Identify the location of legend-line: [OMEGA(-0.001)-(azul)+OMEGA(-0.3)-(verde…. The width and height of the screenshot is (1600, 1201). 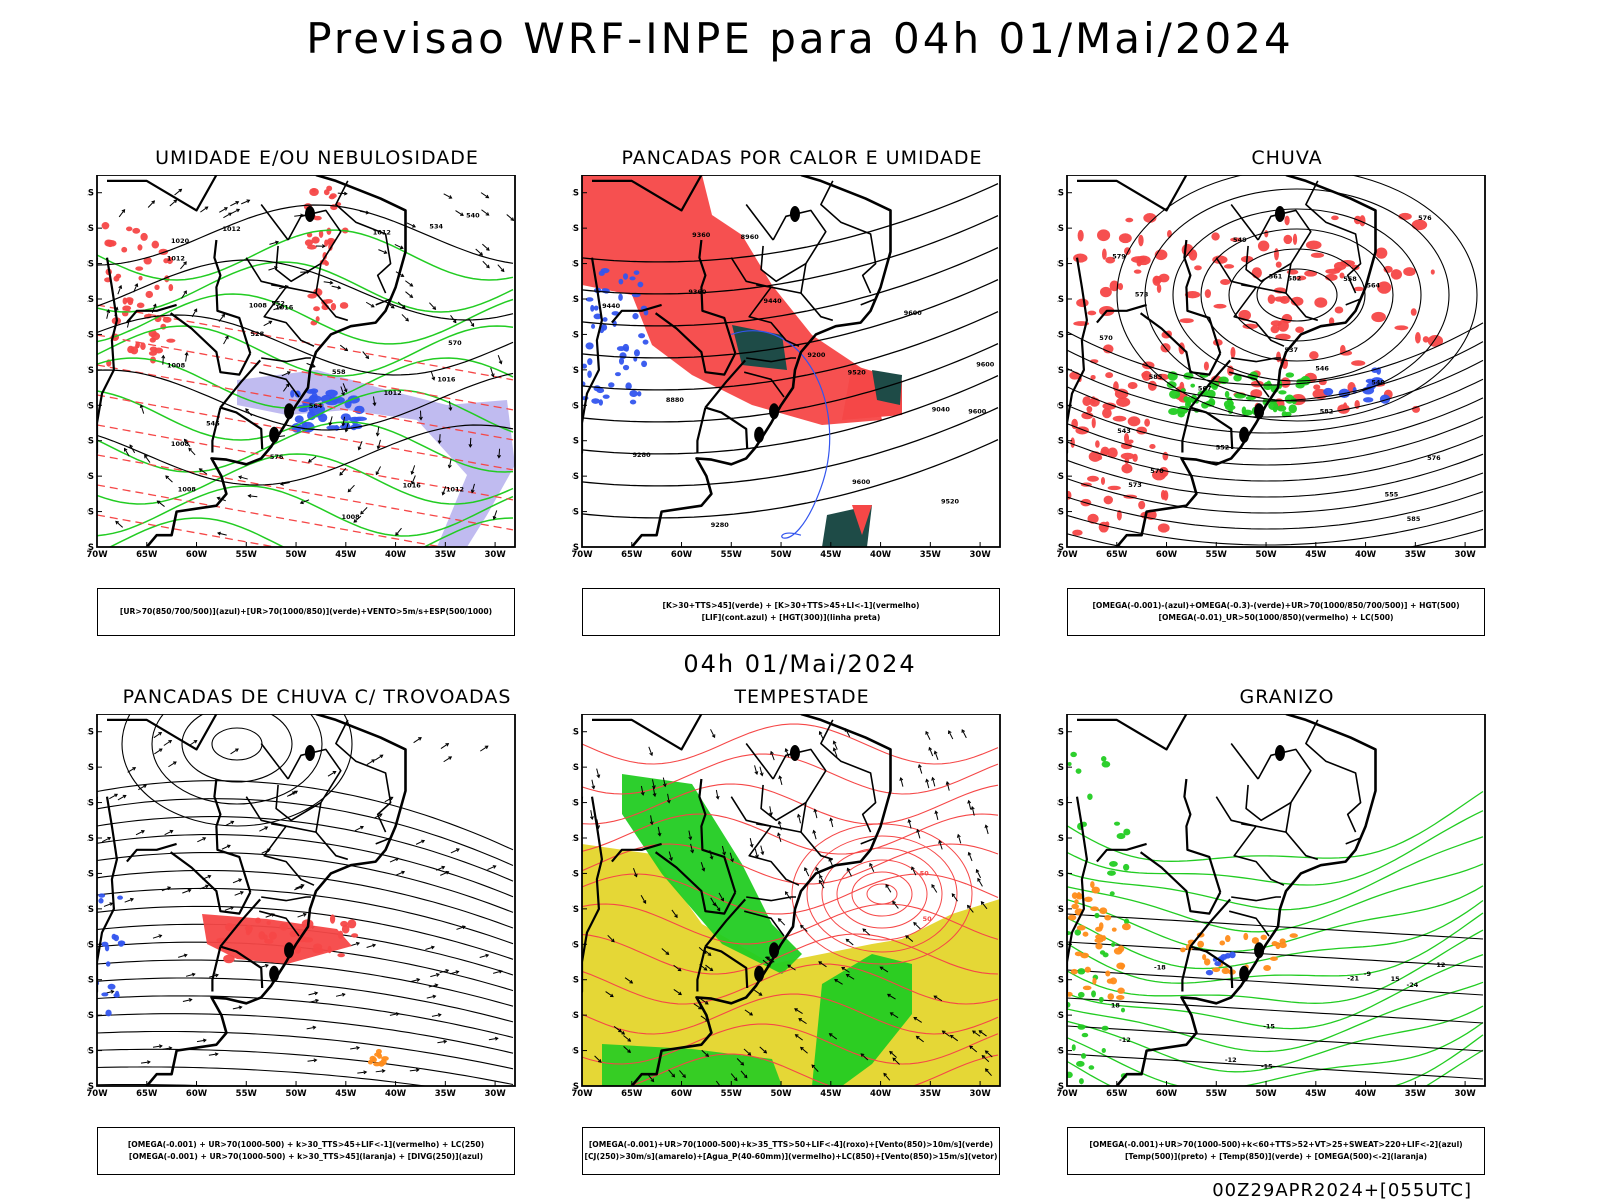
(1276, 606).